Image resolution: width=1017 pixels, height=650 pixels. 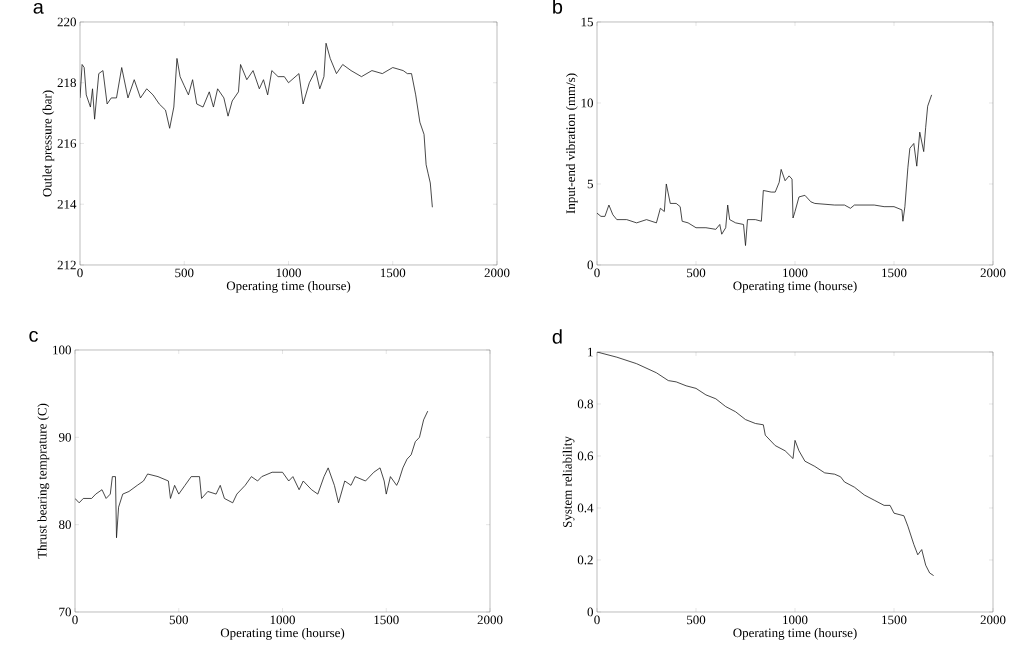 What do you see at coordinates (62, 350) in the screenshot?
I see `y-tick-label: 100` at bounding box center [62, 350].